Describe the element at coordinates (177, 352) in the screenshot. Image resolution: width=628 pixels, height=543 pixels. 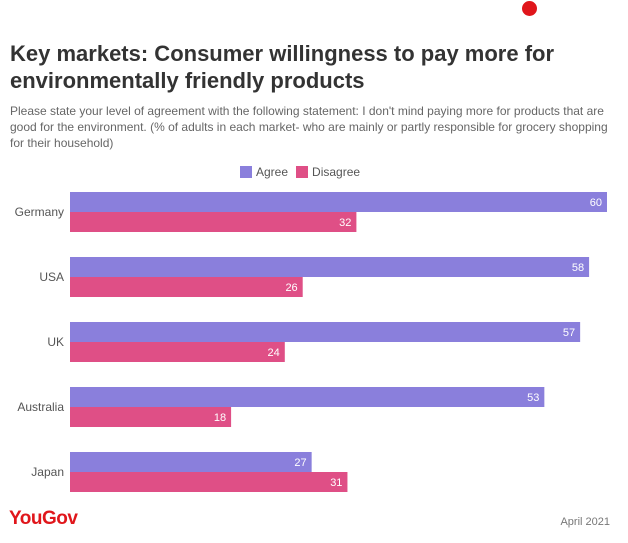
I see `bar-disagree-uk` at that location.